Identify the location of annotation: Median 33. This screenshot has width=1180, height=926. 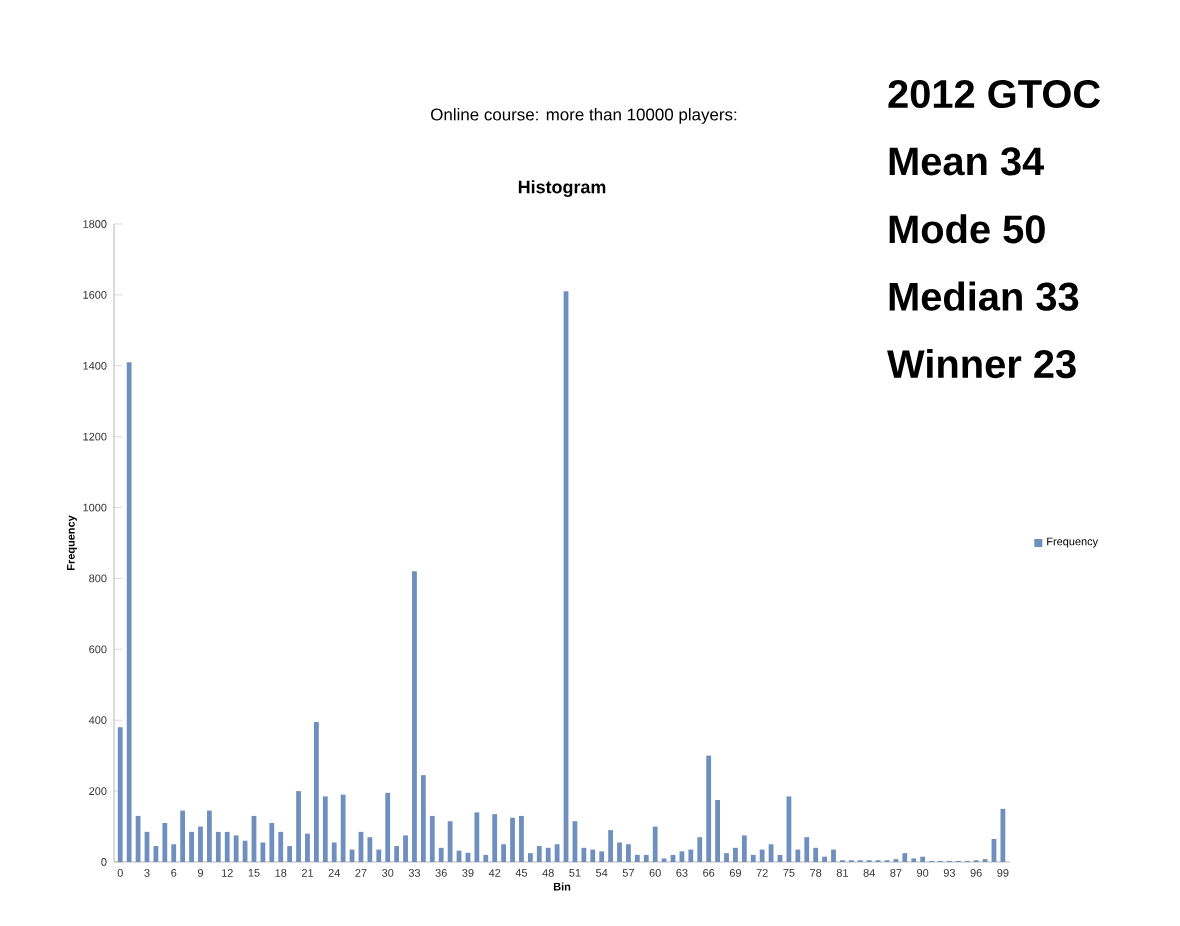
(984, 296).